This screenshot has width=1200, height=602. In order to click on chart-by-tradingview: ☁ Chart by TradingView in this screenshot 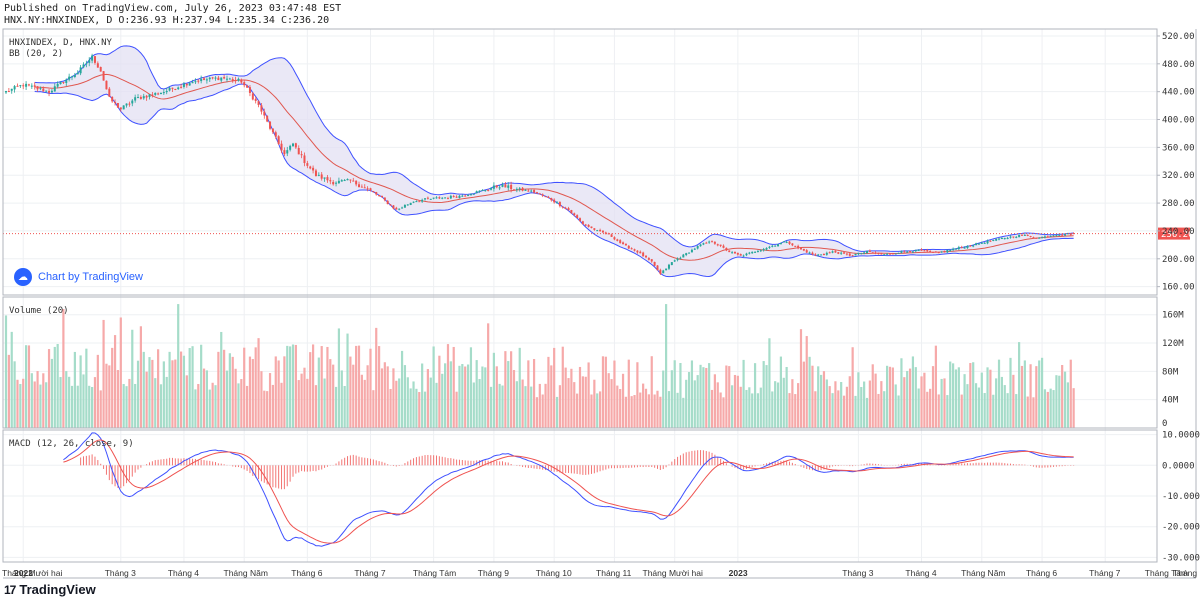, I will do `click(78, 277)`.